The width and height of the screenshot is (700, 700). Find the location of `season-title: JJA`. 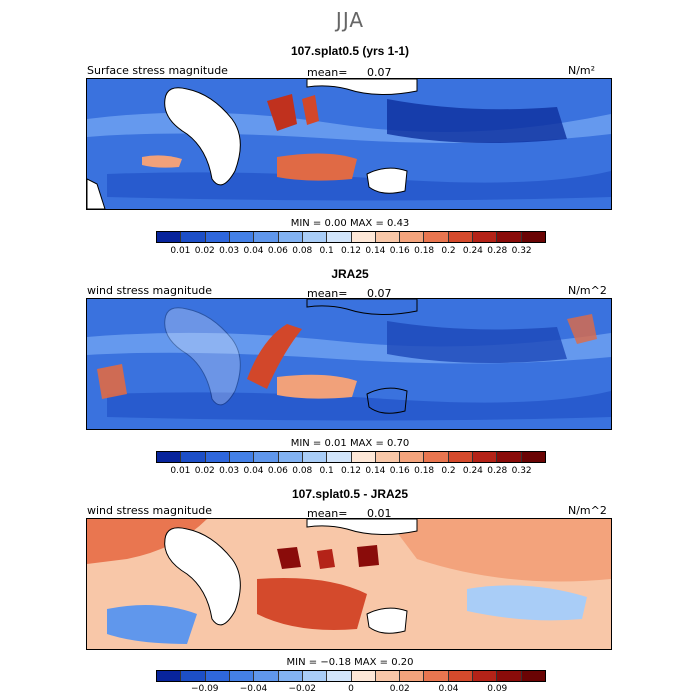

season-title: JJA is located at coordinates (350, 20).